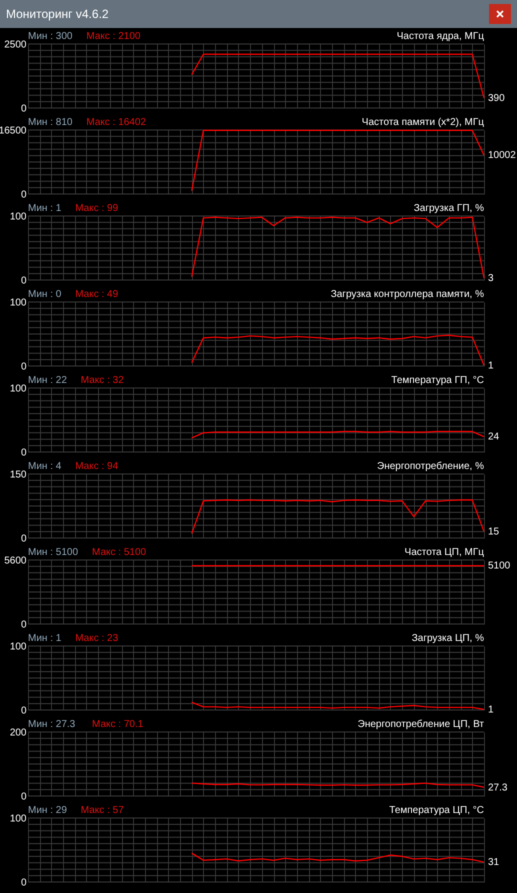 Image resolution: width=517 pixels, height=893 pixels. I want to click on chart-title: Загрузка ГП, %, so click(449, 208).